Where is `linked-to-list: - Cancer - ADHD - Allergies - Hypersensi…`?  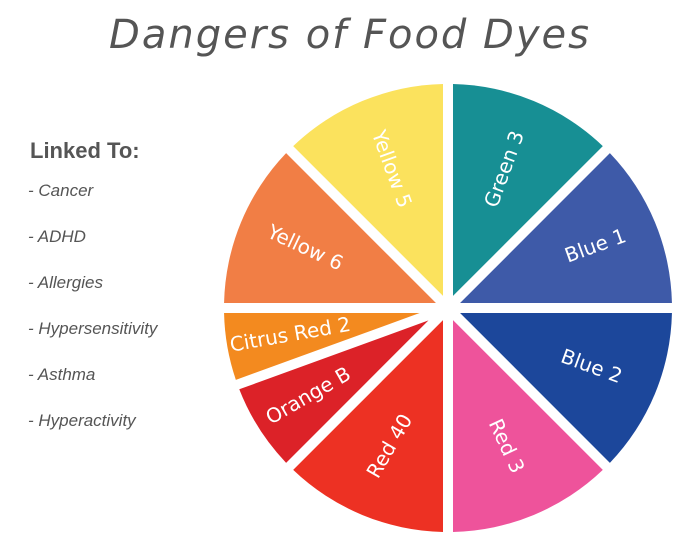 linked-to-list: - Cancer - ADHD - Allergies - Hypersensi… is located at coordinates (92, 316).